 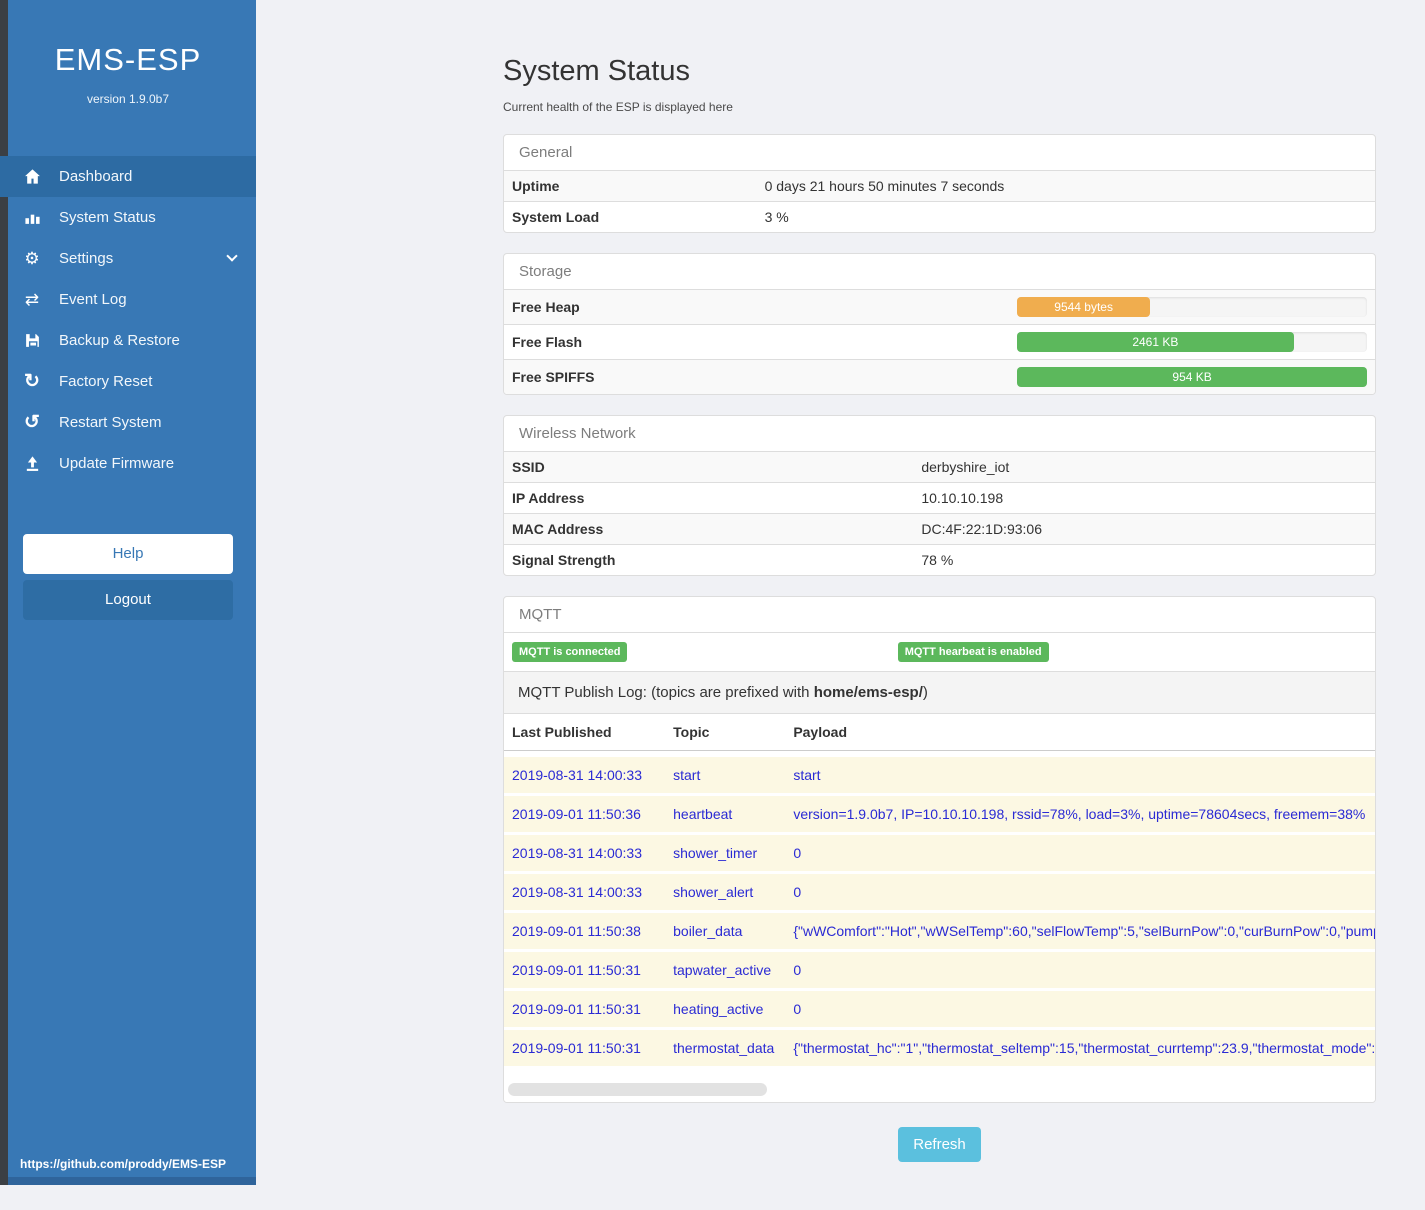 What do you see at coordinates (128, 176) in the screenshot?
I see `sidebar-item-dashboard: Dashboard` at bounding box center [128, 176].